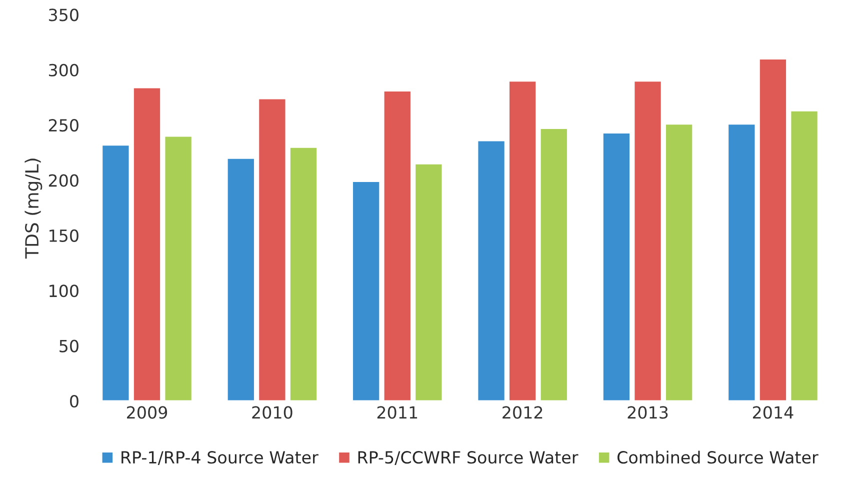  What do you see at coordinates (33, 208) in the screenshot?
I see `y-axis-title: TDS (mg/L)` at bounding box center [33, 208].